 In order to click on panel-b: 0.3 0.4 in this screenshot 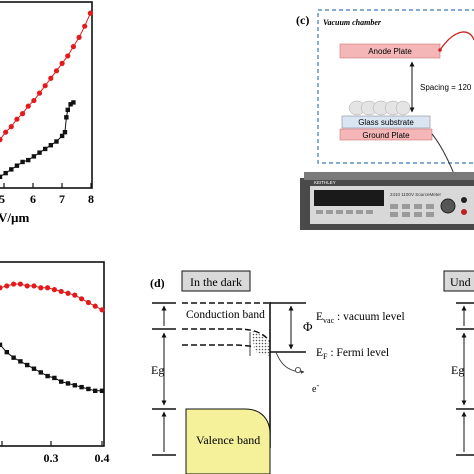, I will do `click(55, 363)`.